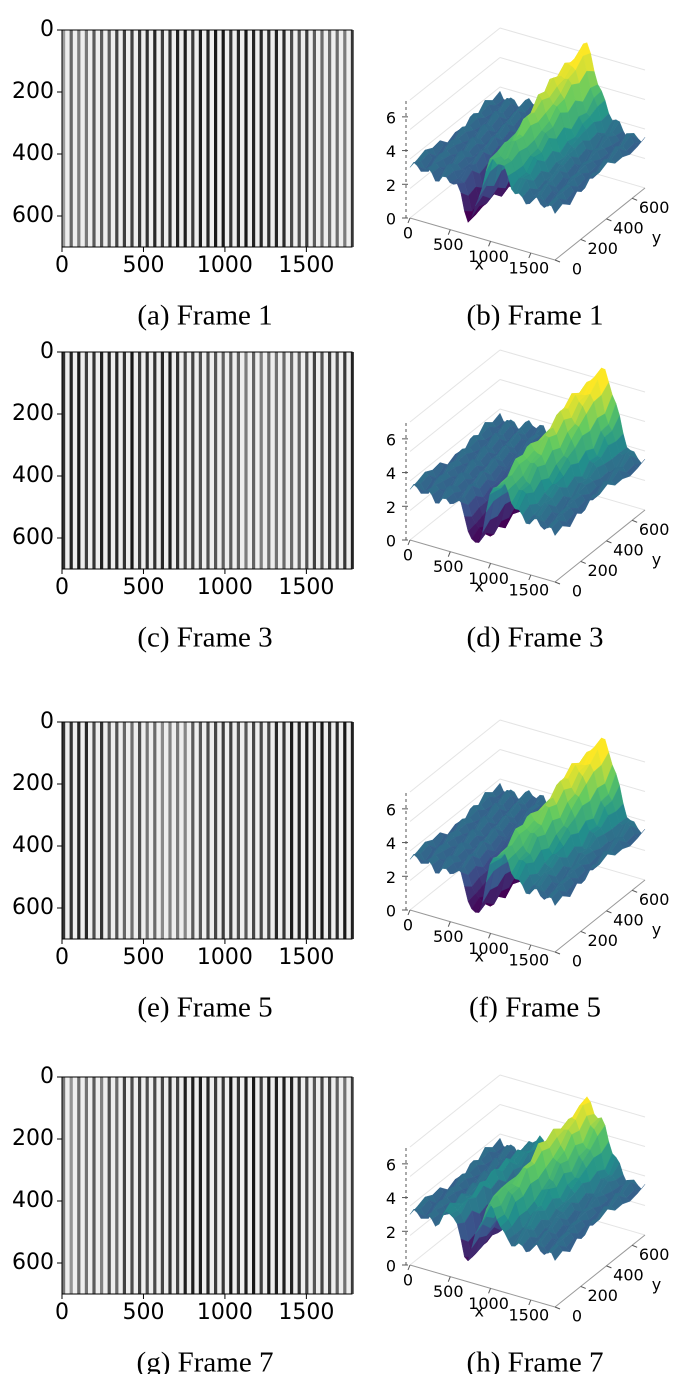 This screenshot has width=694, height=1374. What do you see at coordinates (391, 1232) in the screenshot?
I see `z-tick-label: 2` at bounding box center [391, 1232].